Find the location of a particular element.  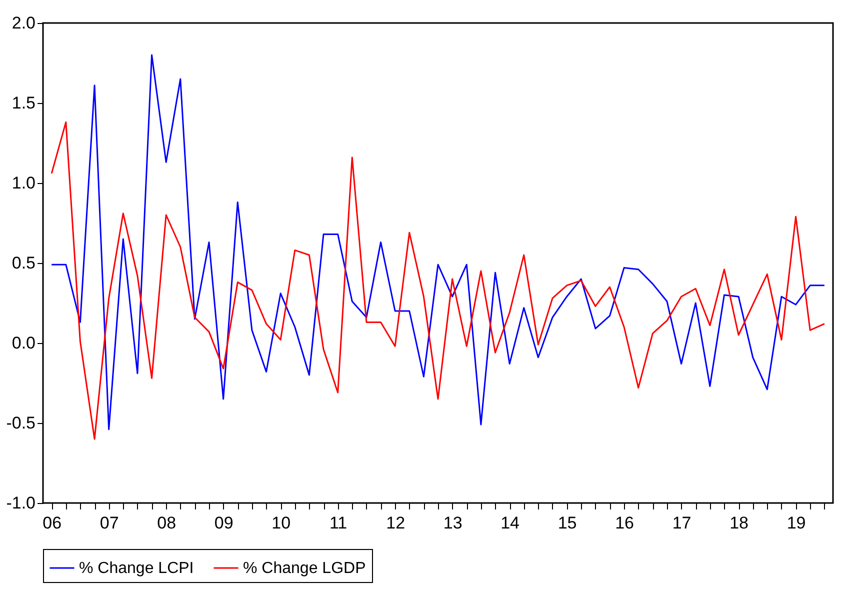

y-tick-label: -0.5 is located at coordinates (21, 423).